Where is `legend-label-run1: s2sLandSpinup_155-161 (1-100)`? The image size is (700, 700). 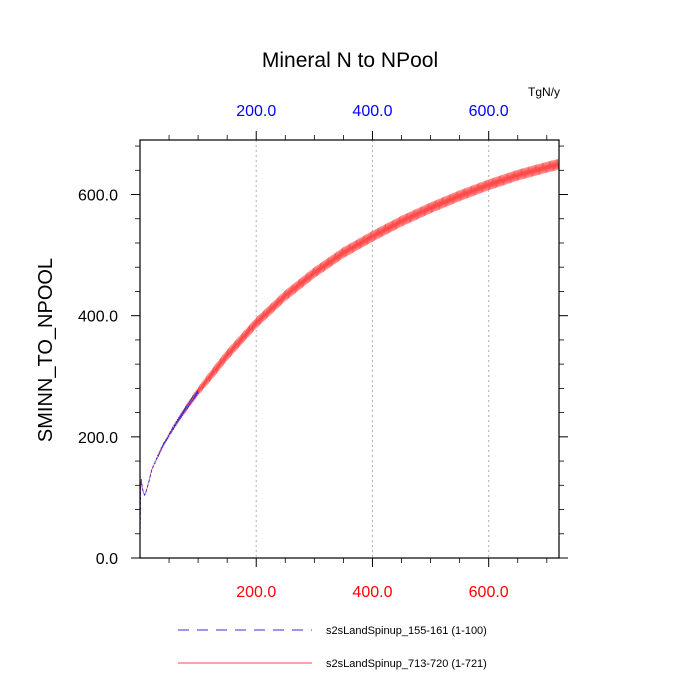
legend-label-run1: s2sLandSpinup_155-161 (1-100) is located at coordinates (406, 631).